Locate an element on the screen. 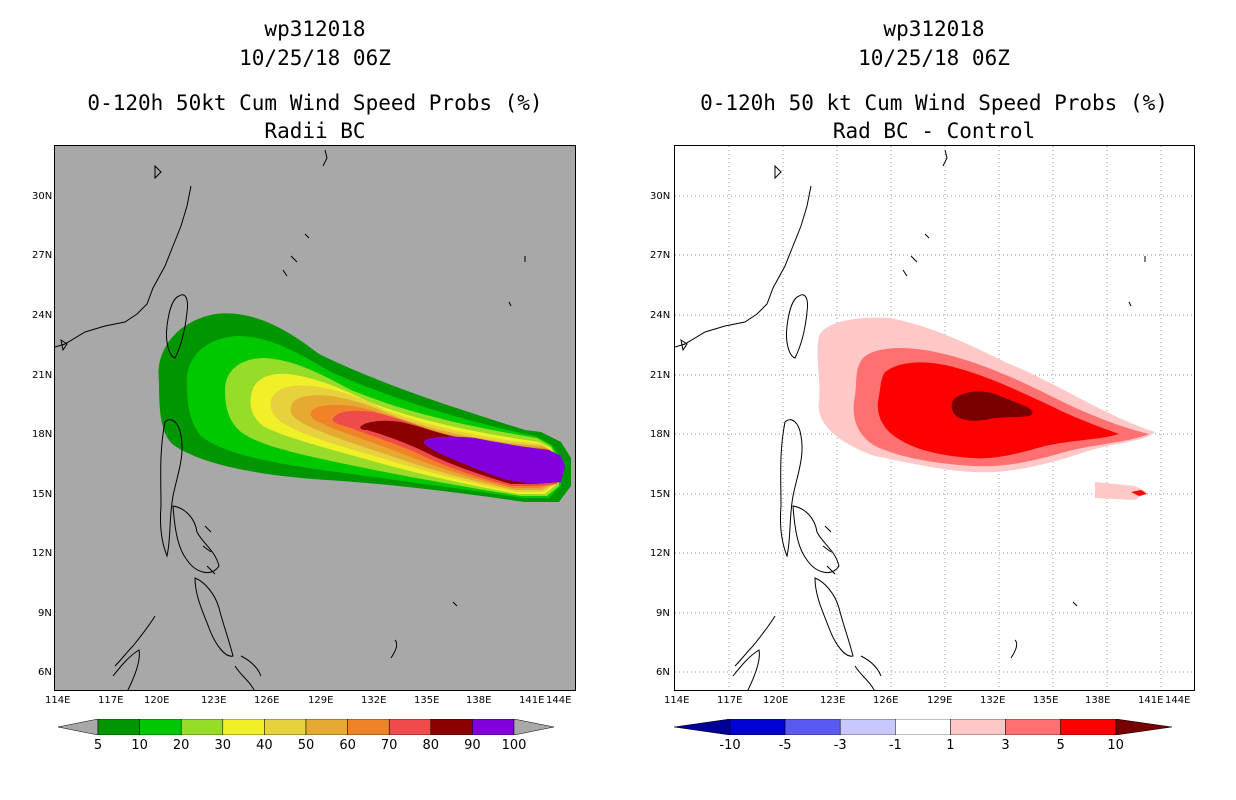  right-datetime: 10/25/18 06Z is located at coordinates (934, 58).